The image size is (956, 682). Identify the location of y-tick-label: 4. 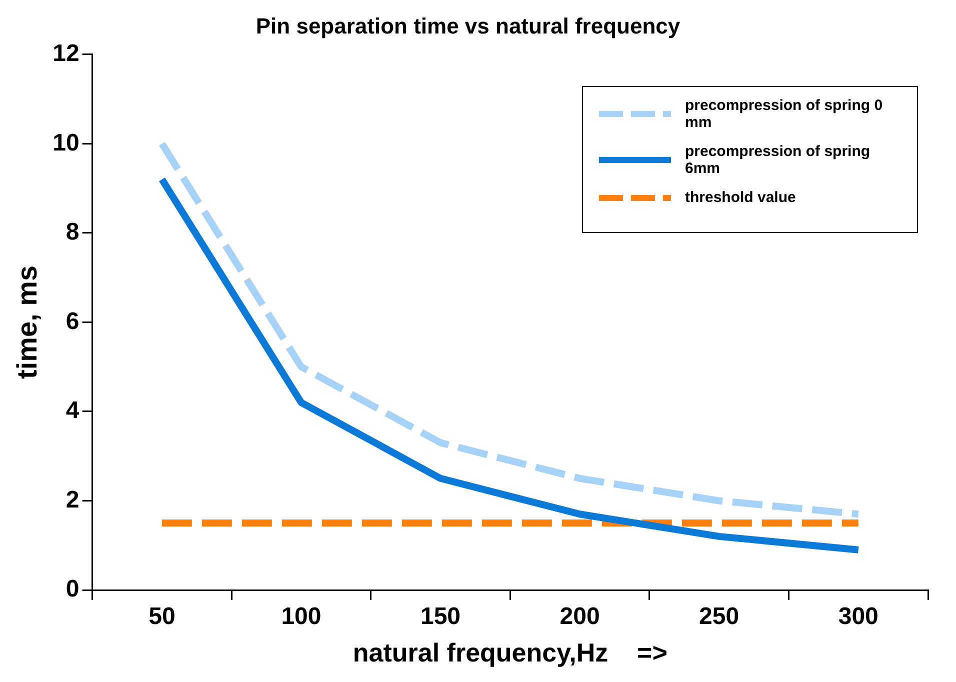
(73, 410).